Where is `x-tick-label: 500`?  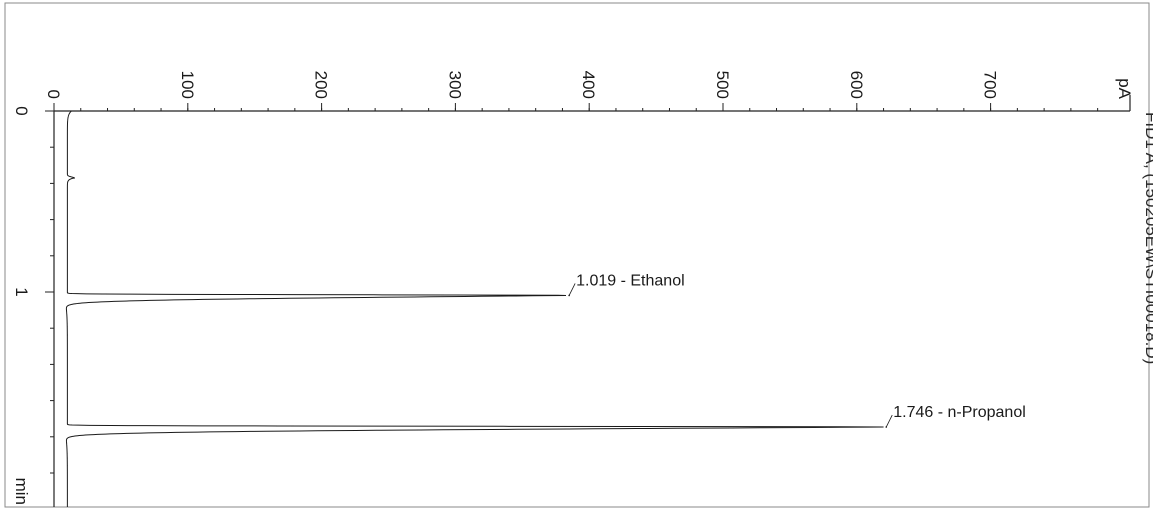 x-tick-label: 500 is located at coordinates (722, 85).